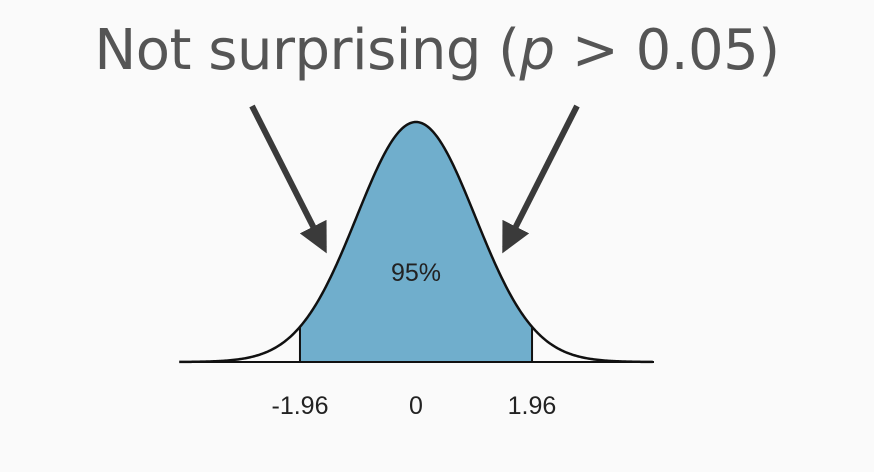  I want to click on heading-p-variable: p, so click(537, 50).